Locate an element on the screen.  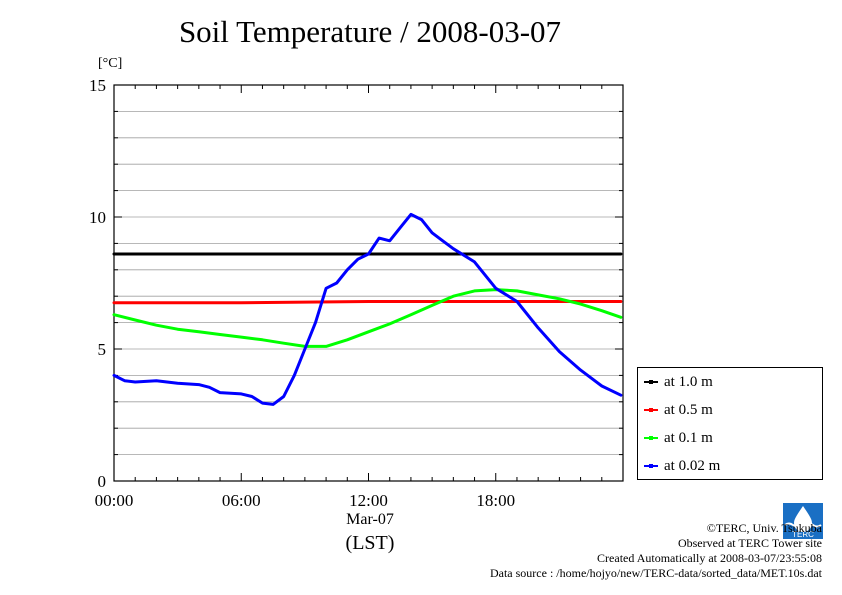
legend-item: at 0.02 m is located at coordinates (682, 466).